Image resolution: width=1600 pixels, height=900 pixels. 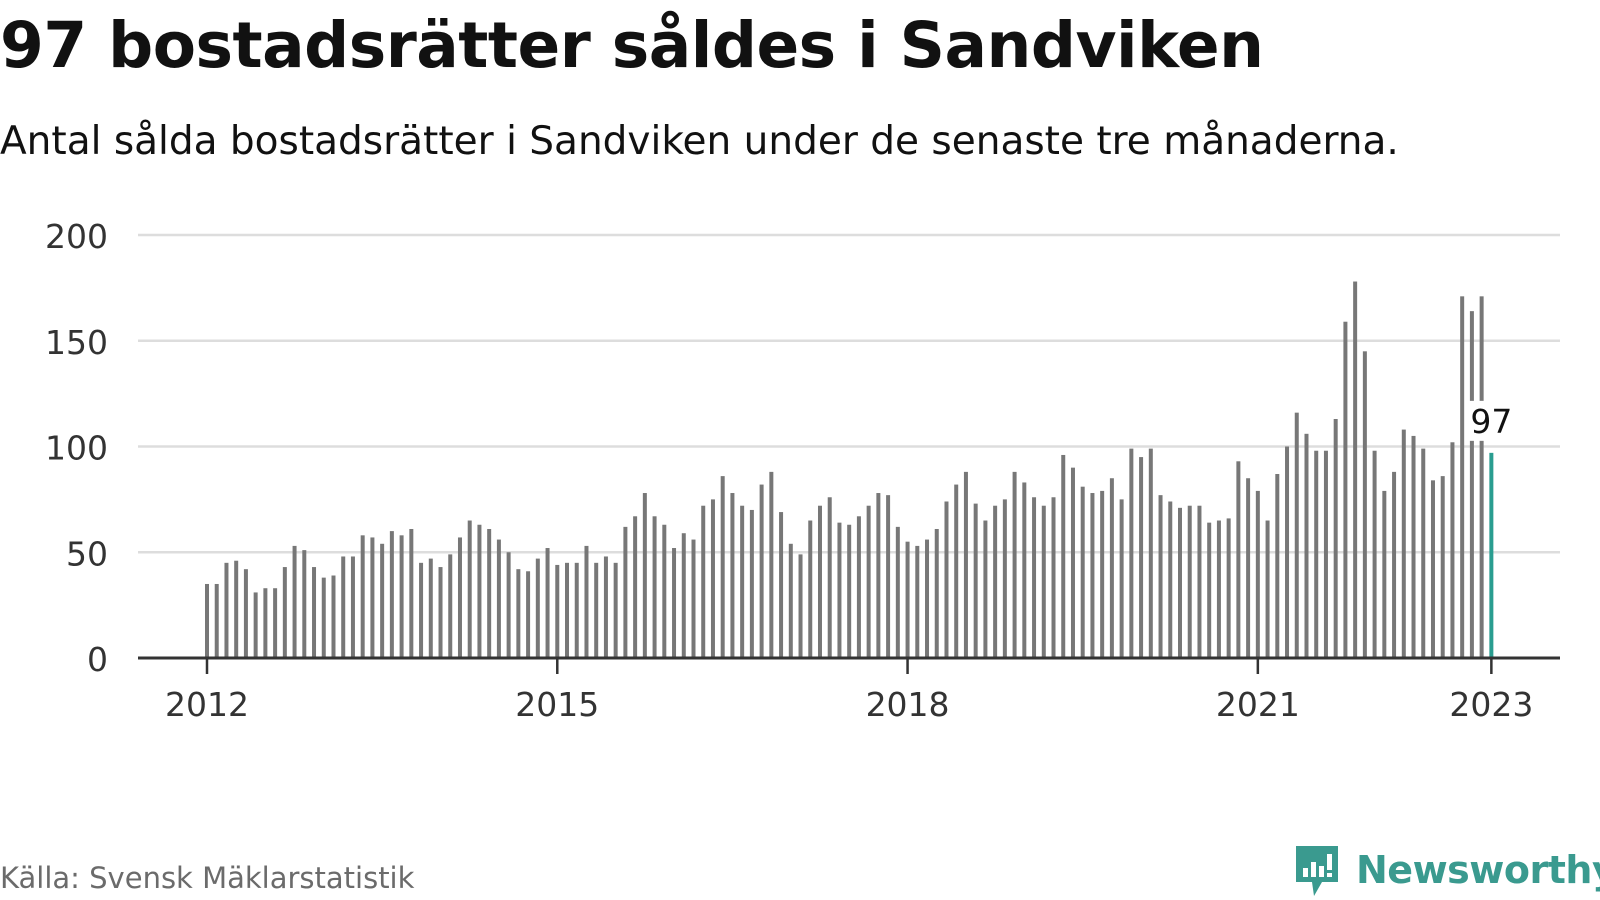 What do you see at coordinates (207, 878) in the screenshot?
I see `source-note: Källa: Svensk Mäklarstatistik` at bounding box center [207, 878].